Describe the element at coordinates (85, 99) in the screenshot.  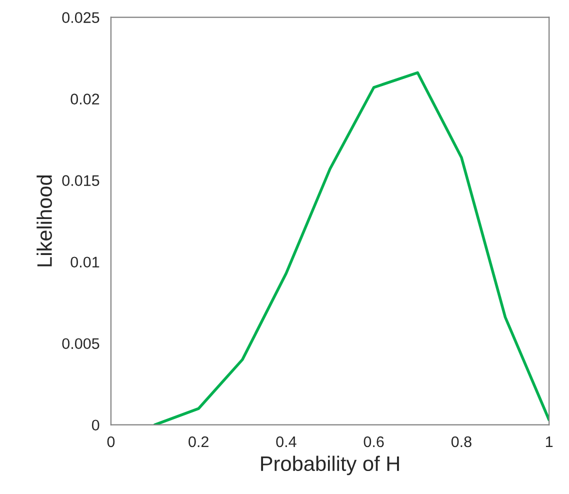
I see `y-tick-label: 0.02` at that location.